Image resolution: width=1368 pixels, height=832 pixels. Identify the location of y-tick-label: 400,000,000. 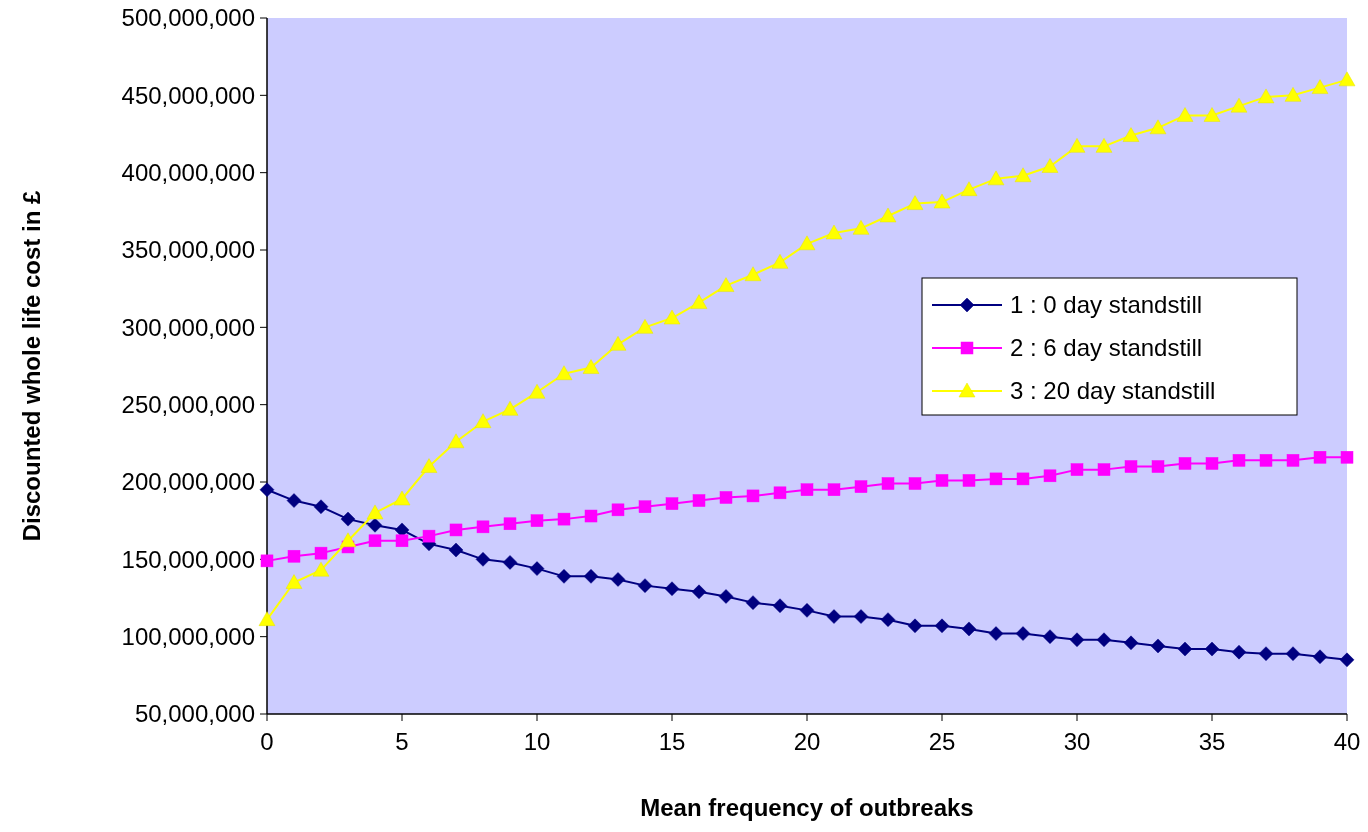
(188, 173).